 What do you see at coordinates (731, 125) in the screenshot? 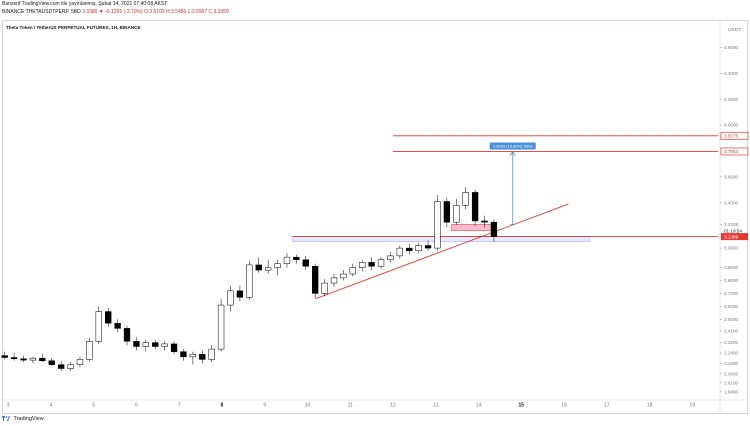
I see `price-tick-label: 4.0000` at bounding box center [731, 125].